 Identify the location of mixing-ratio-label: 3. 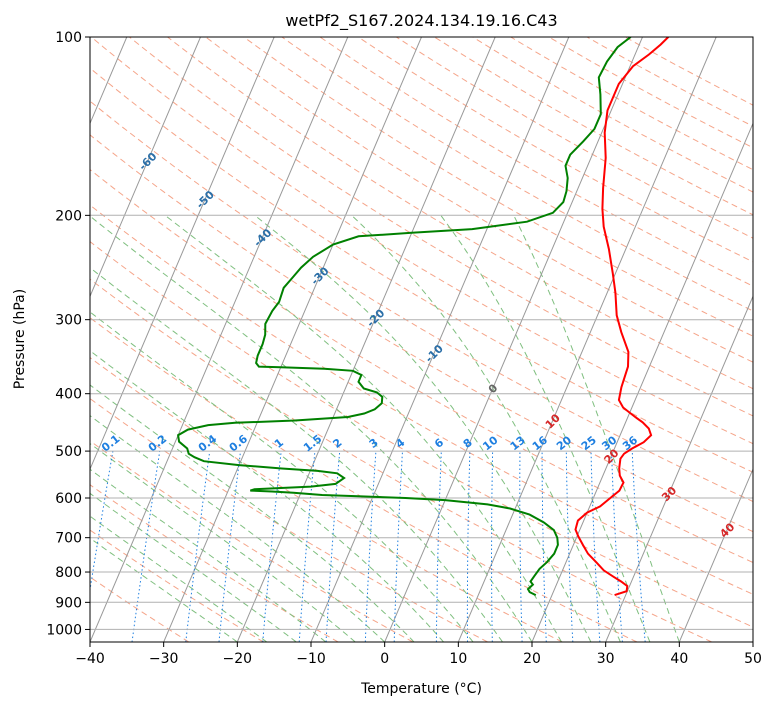
(374, 443).